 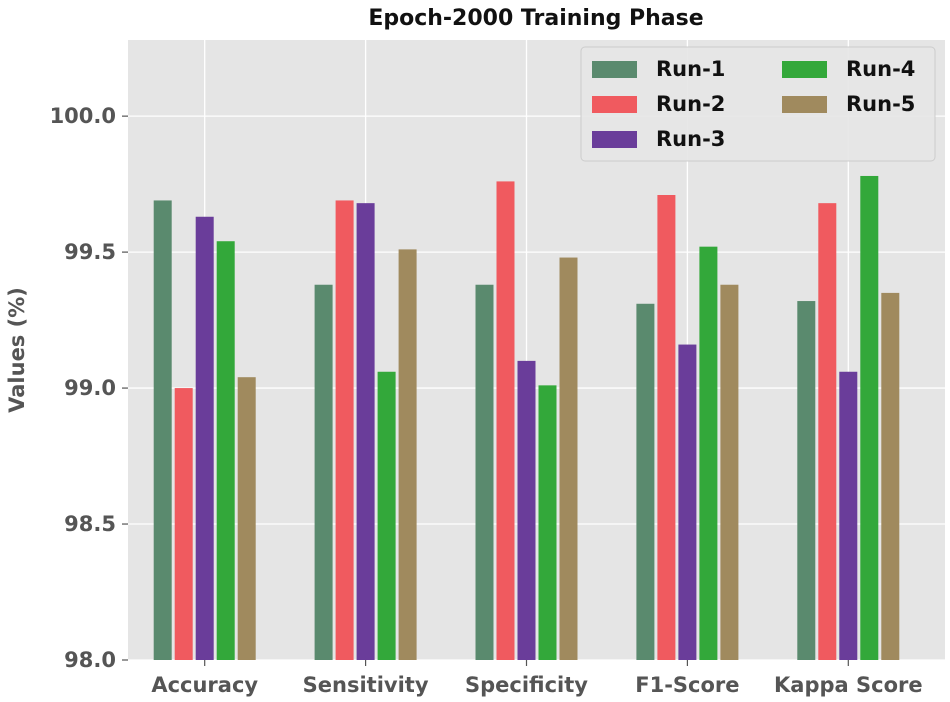 I want to click on x-tick-label: Kappa Score, so click(x=848, y=685).